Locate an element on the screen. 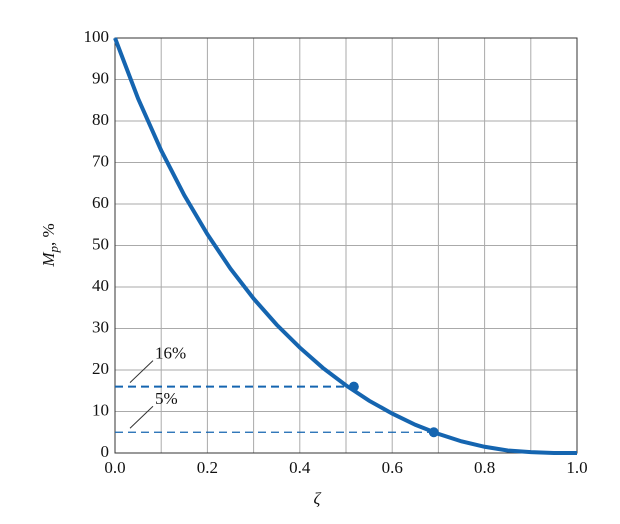  y-tick-label: 80 is located at coordinates (100, 119).